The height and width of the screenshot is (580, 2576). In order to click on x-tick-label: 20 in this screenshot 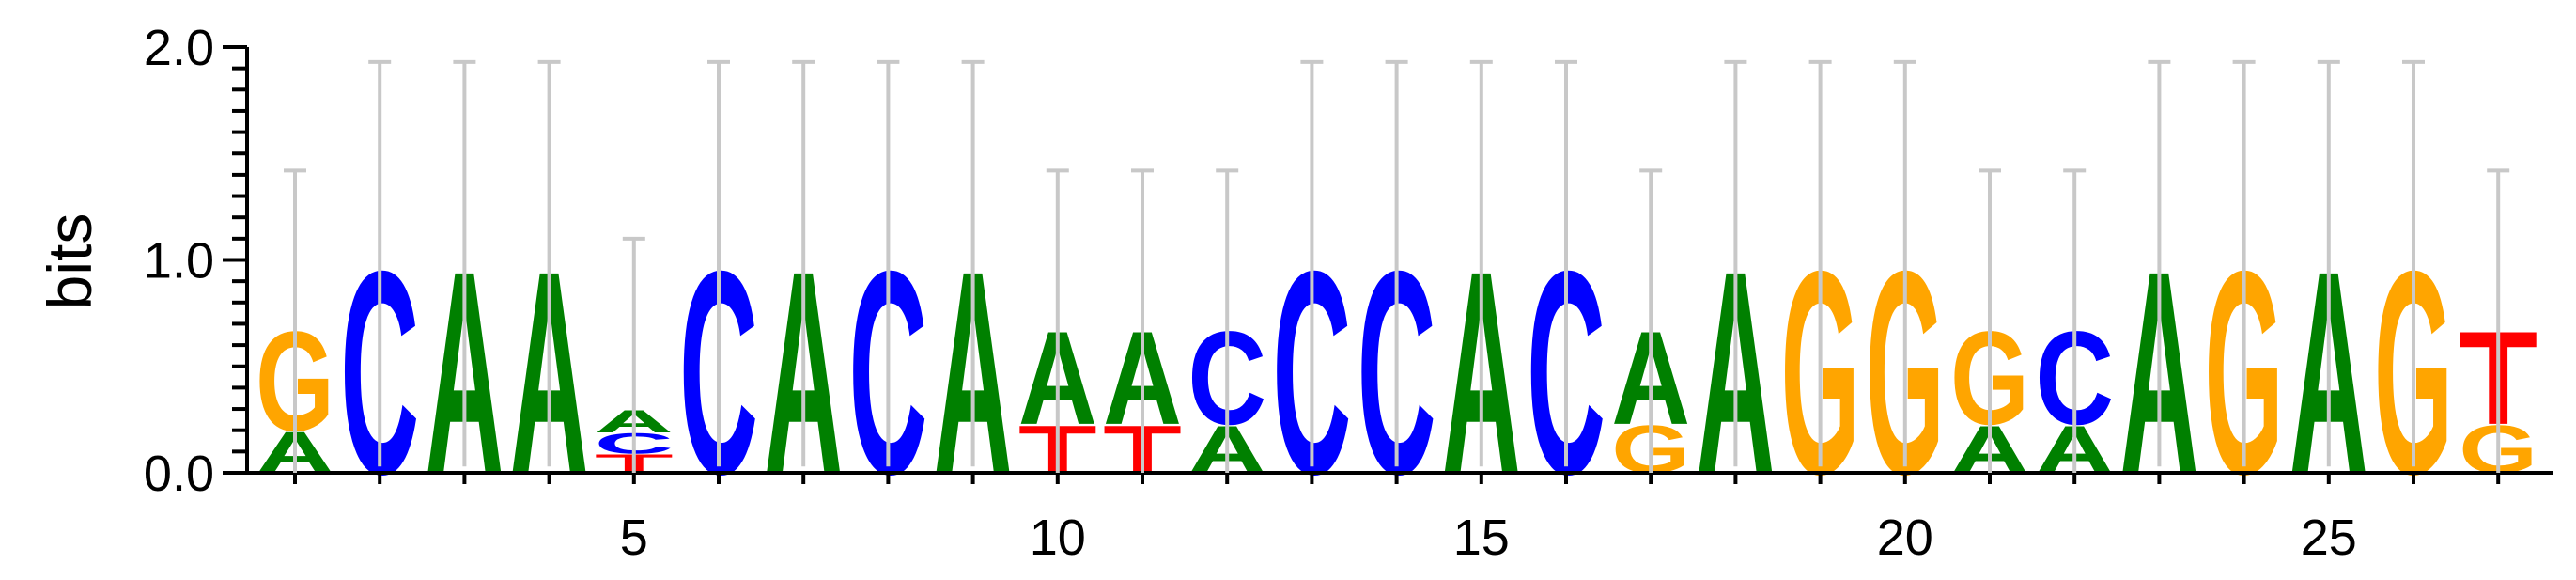, I will do `click(1905, 538)`.